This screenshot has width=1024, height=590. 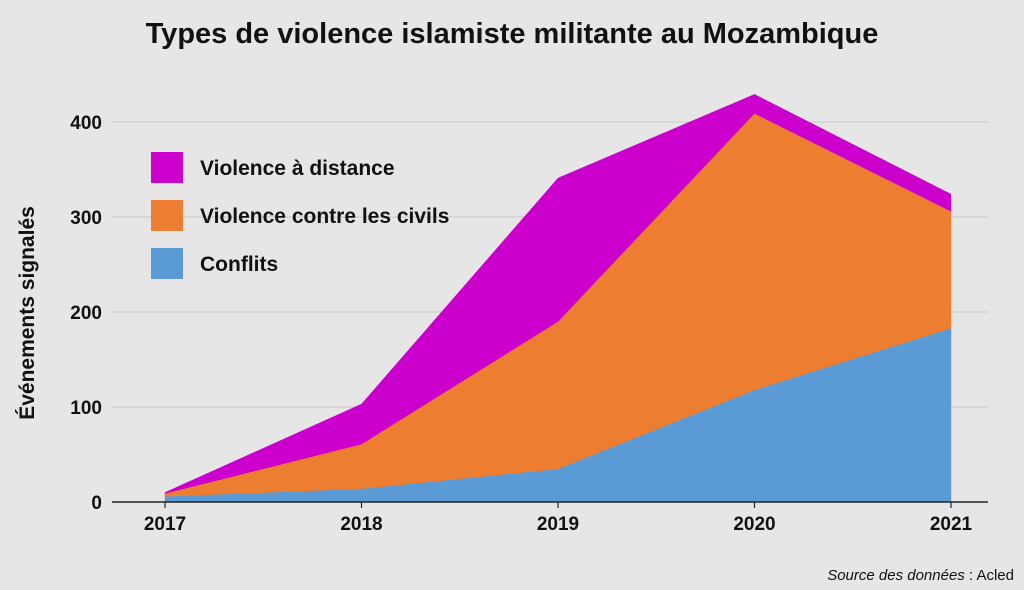 What do you see at coordinates (86, 123) in the screenshot?
I see `y-tick-label: 400` at bounding box center [86, 123].